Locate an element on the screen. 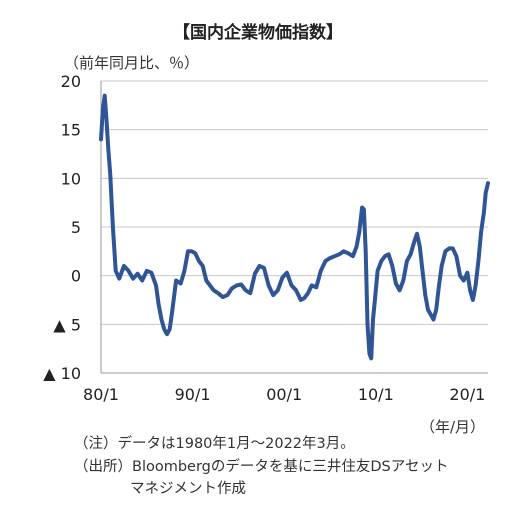 This screenshot has width=516, height=513. y-tick-label: 0 is located at coordinates (76, 276).